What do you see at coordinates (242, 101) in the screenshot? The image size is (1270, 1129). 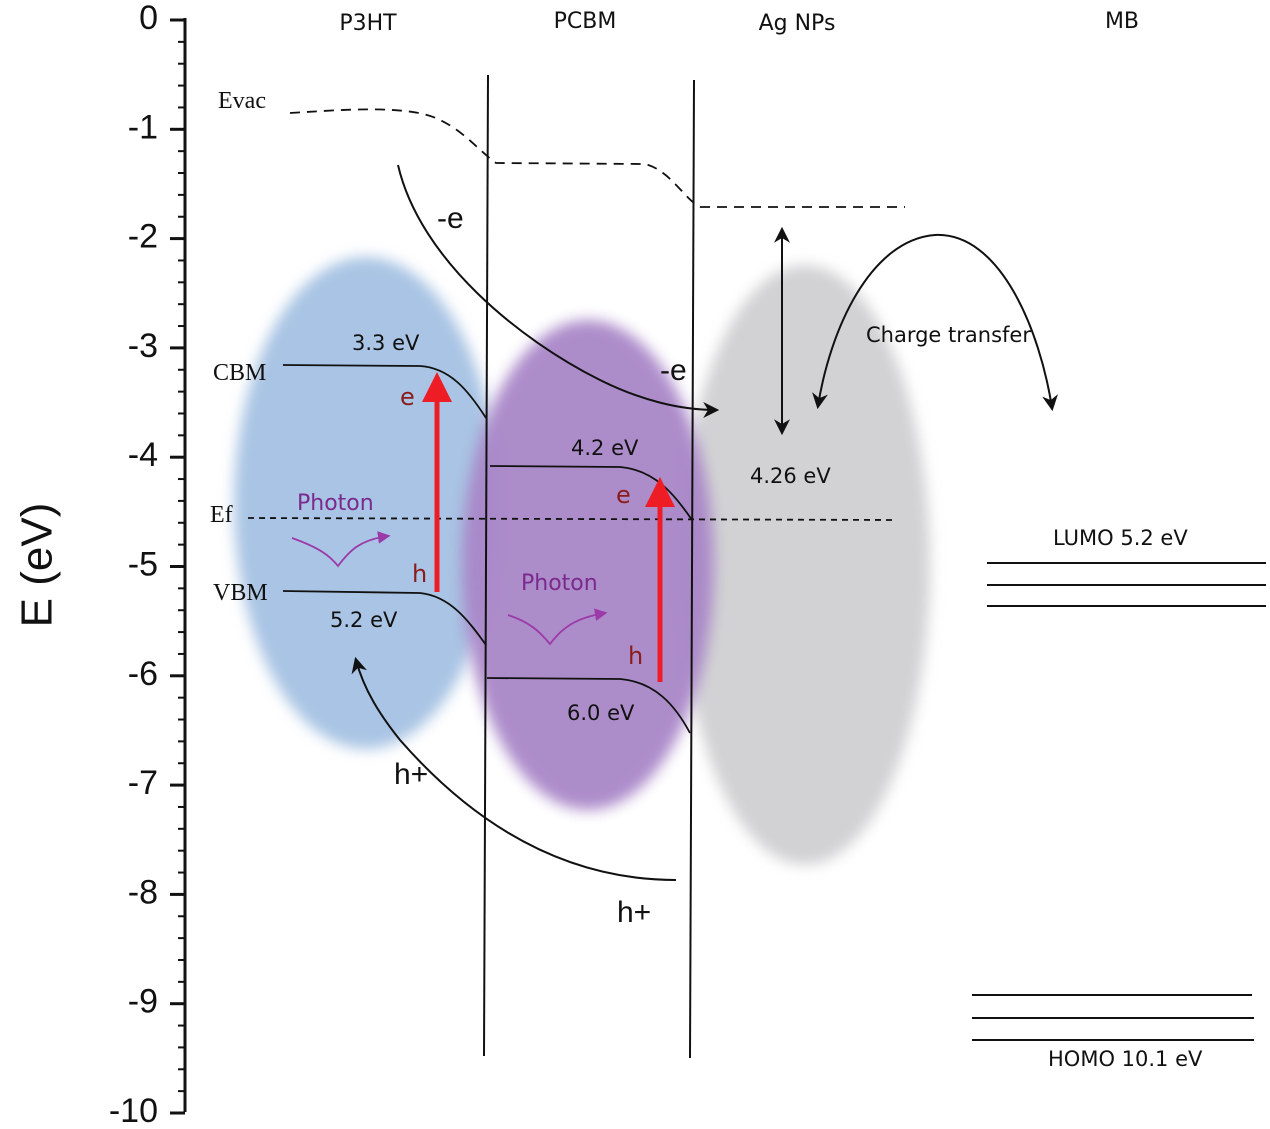 I see `evac-label: Evac` at bounding box center [242, 101].